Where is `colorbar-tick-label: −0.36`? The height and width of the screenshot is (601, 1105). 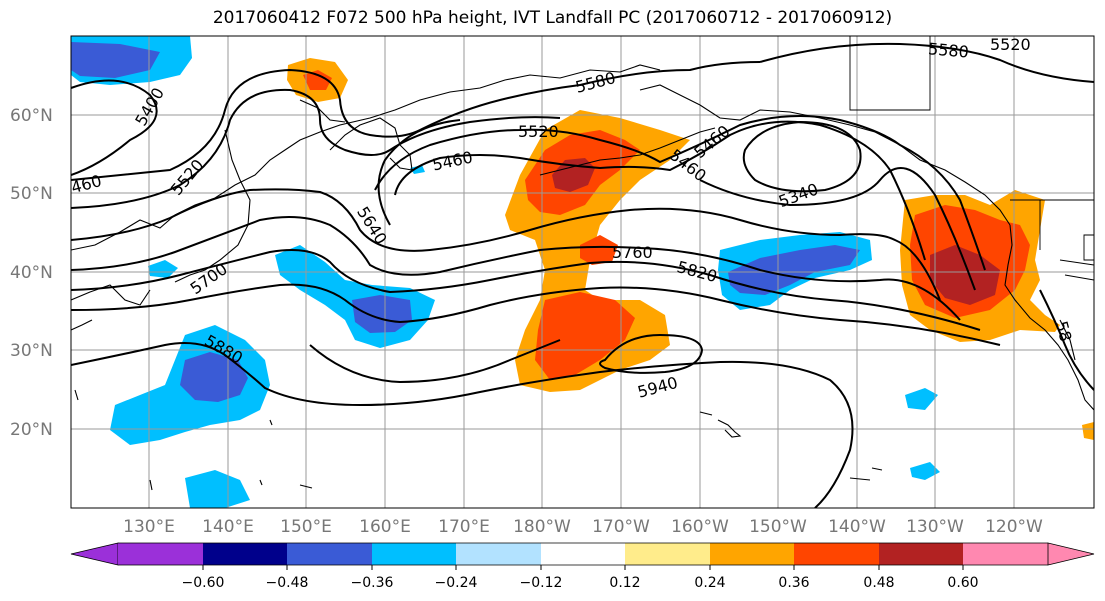 colorbar-tick-label: −0.36 is located at coordinates (372, 583).